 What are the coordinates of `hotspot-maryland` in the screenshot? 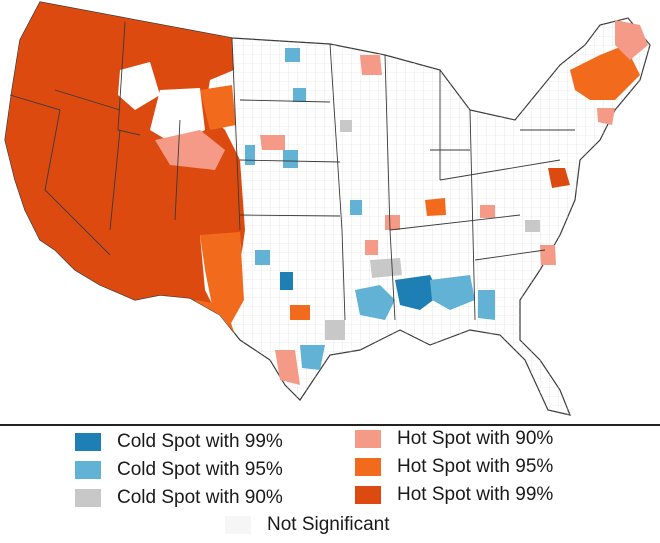 It's located at (559, 178).